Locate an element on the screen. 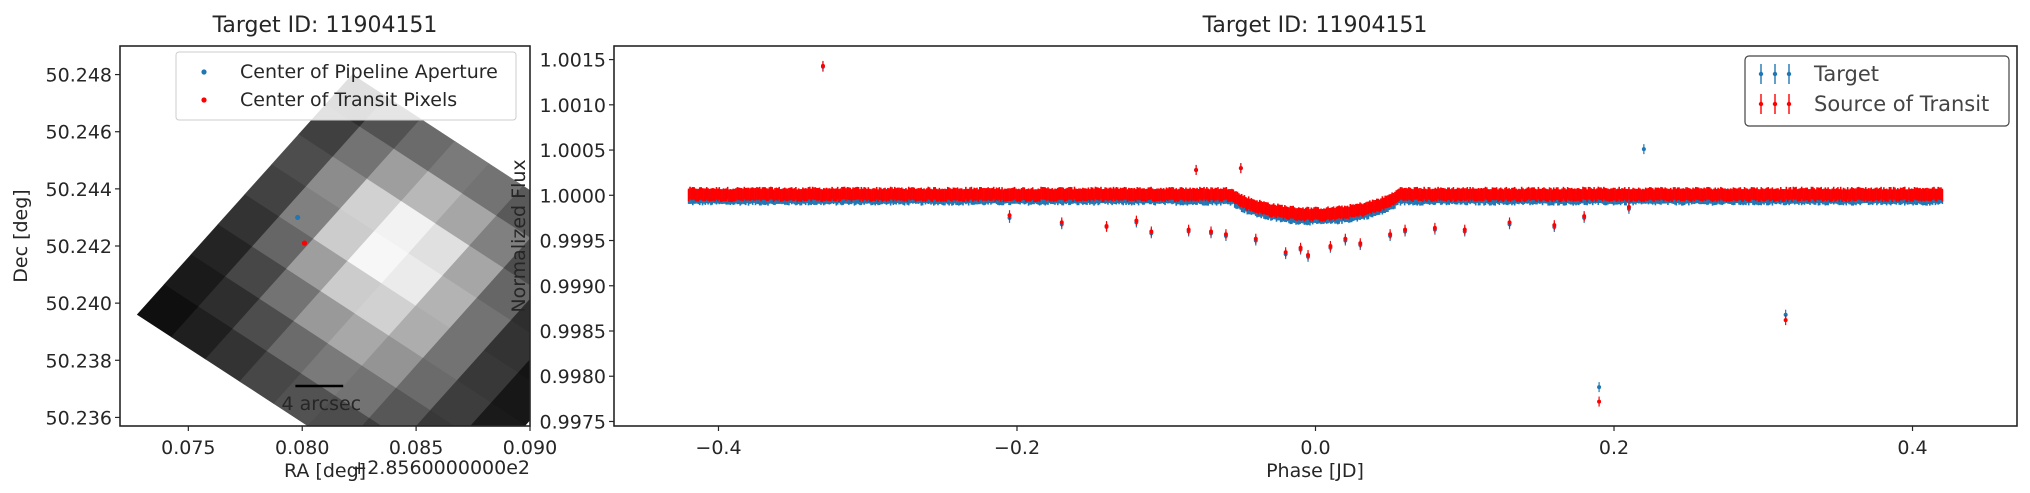  left-legend-box is located at coordinates (346, 86).